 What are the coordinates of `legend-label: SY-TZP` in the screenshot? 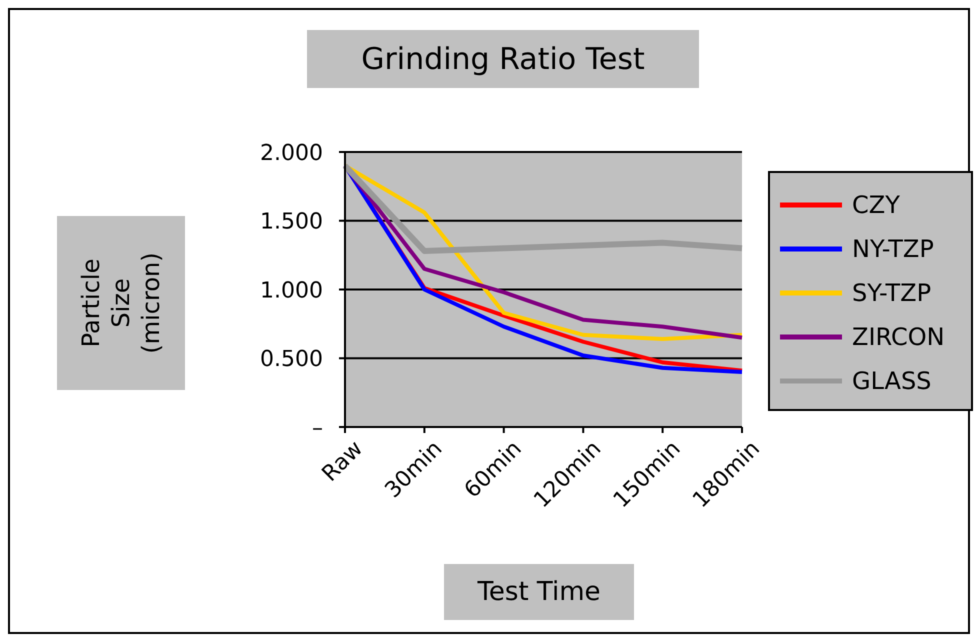 It's located at (892, 293).